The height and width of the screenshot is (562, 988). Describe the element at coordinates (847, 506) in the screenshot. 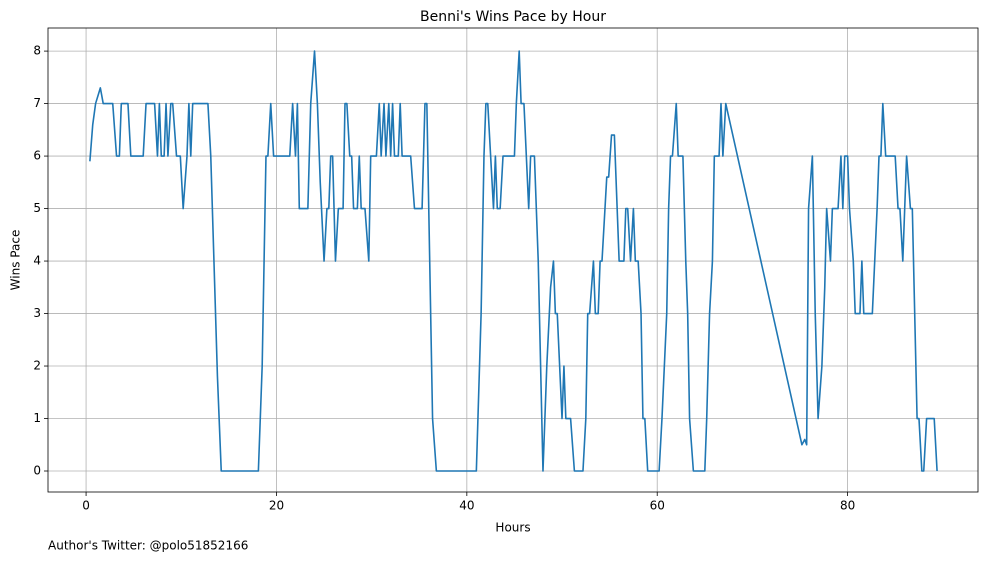

I see `x-tick-label: 80` at that location.